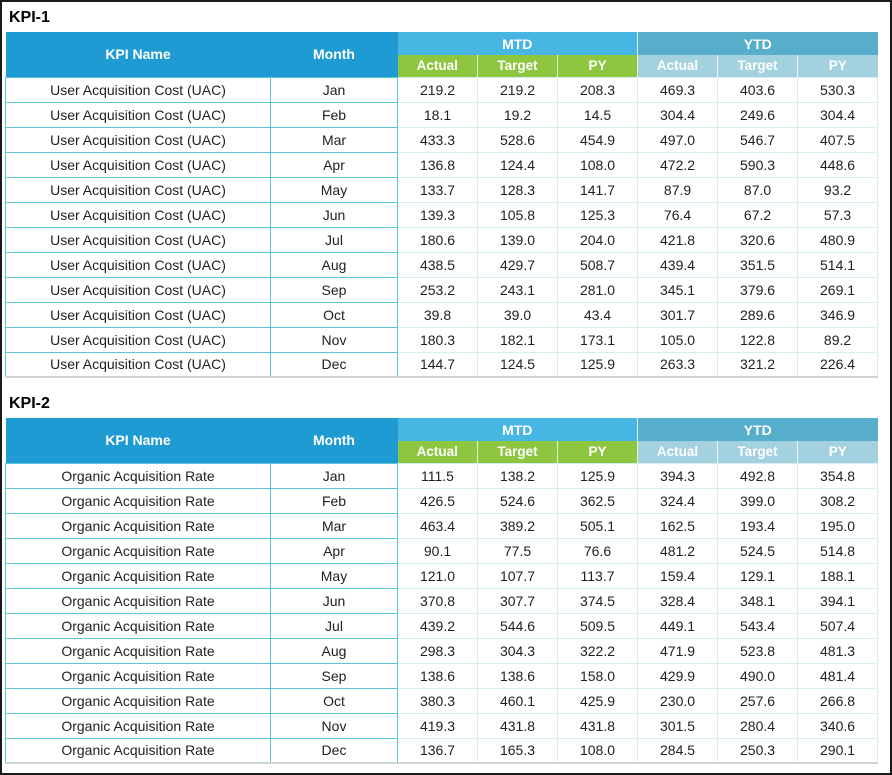 This screenshot has width=892, height=775. Describe the element at coordinates (517, 675) in the screenshot. I see `mtd-target-cell: 138.6` at that location.